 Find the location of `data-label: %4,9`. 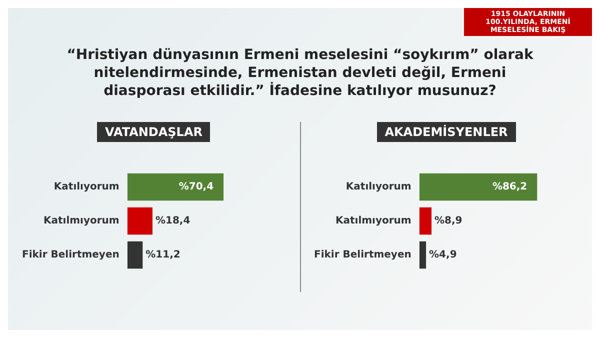

data-label: %4,9 is located at coordinates (443, 255).